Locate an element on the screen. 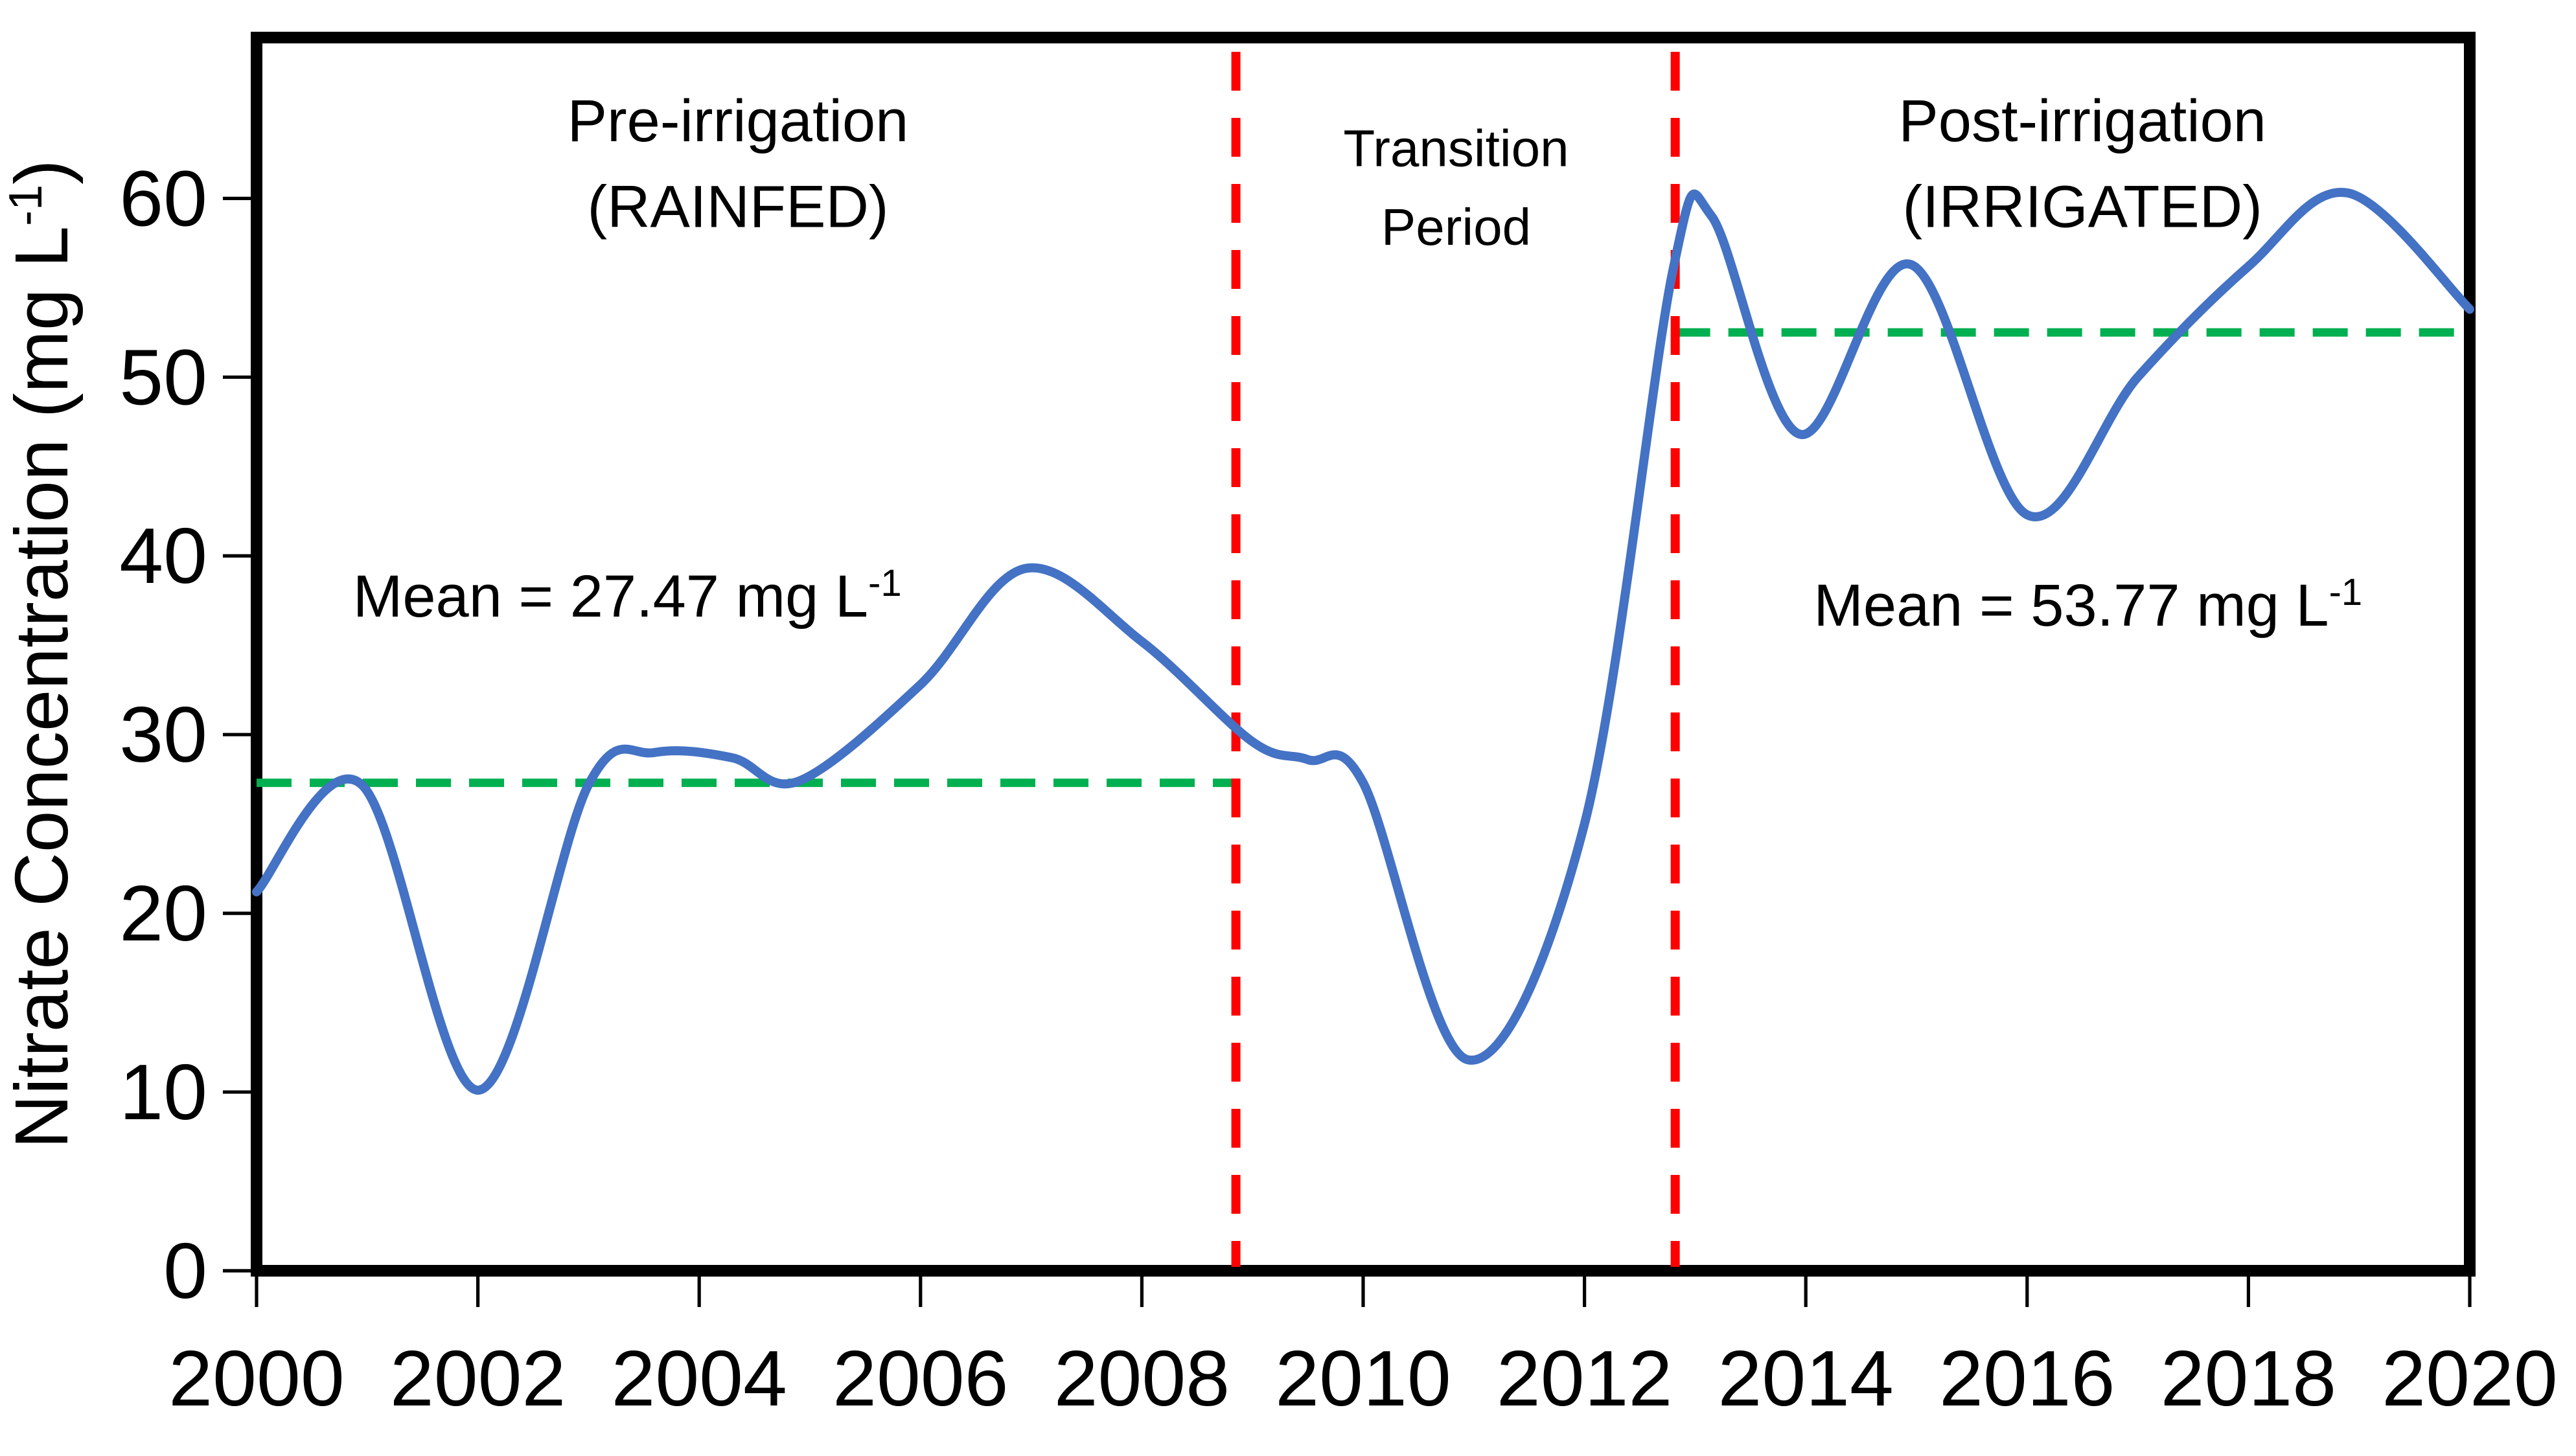  mean-label-pre: Mean = 27.47 mg L-1 is located at coordinates (627, 596).